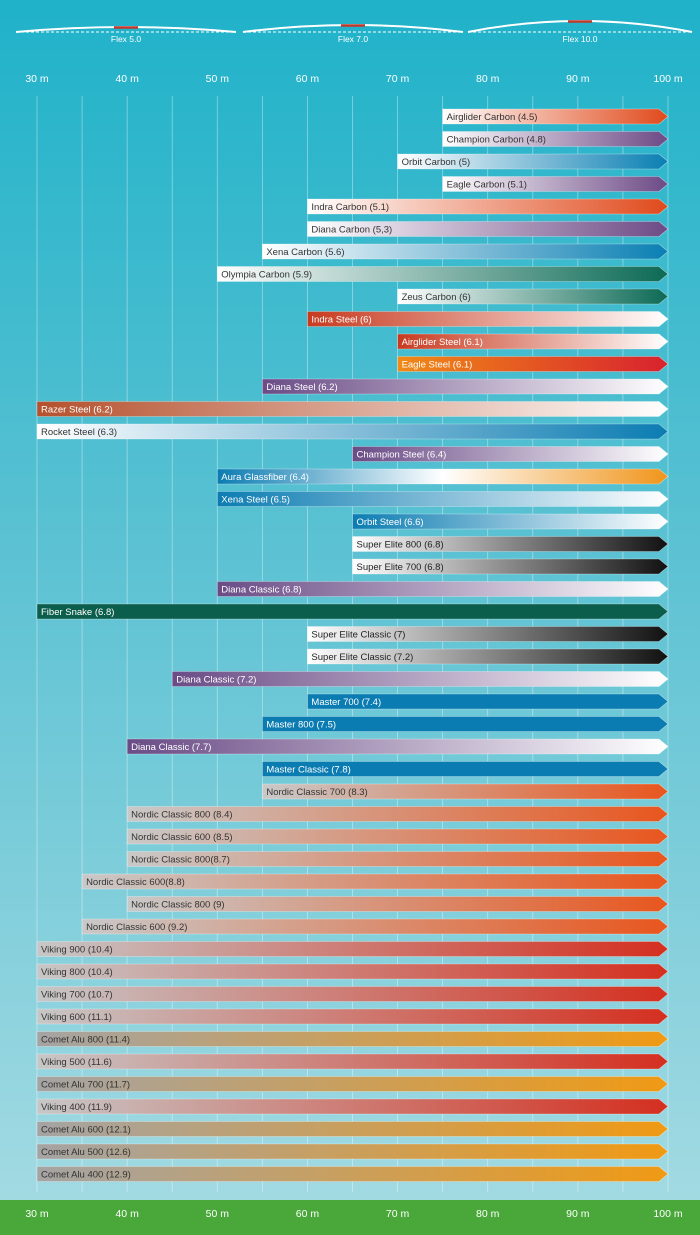 The width and height of the screenshot is (700, 1235). What do you see at coordinates (85, 1085) in the screenshot?
I see `bar-label: Comet Alu 700 (11.7)` at bounding box center [85, 1085].